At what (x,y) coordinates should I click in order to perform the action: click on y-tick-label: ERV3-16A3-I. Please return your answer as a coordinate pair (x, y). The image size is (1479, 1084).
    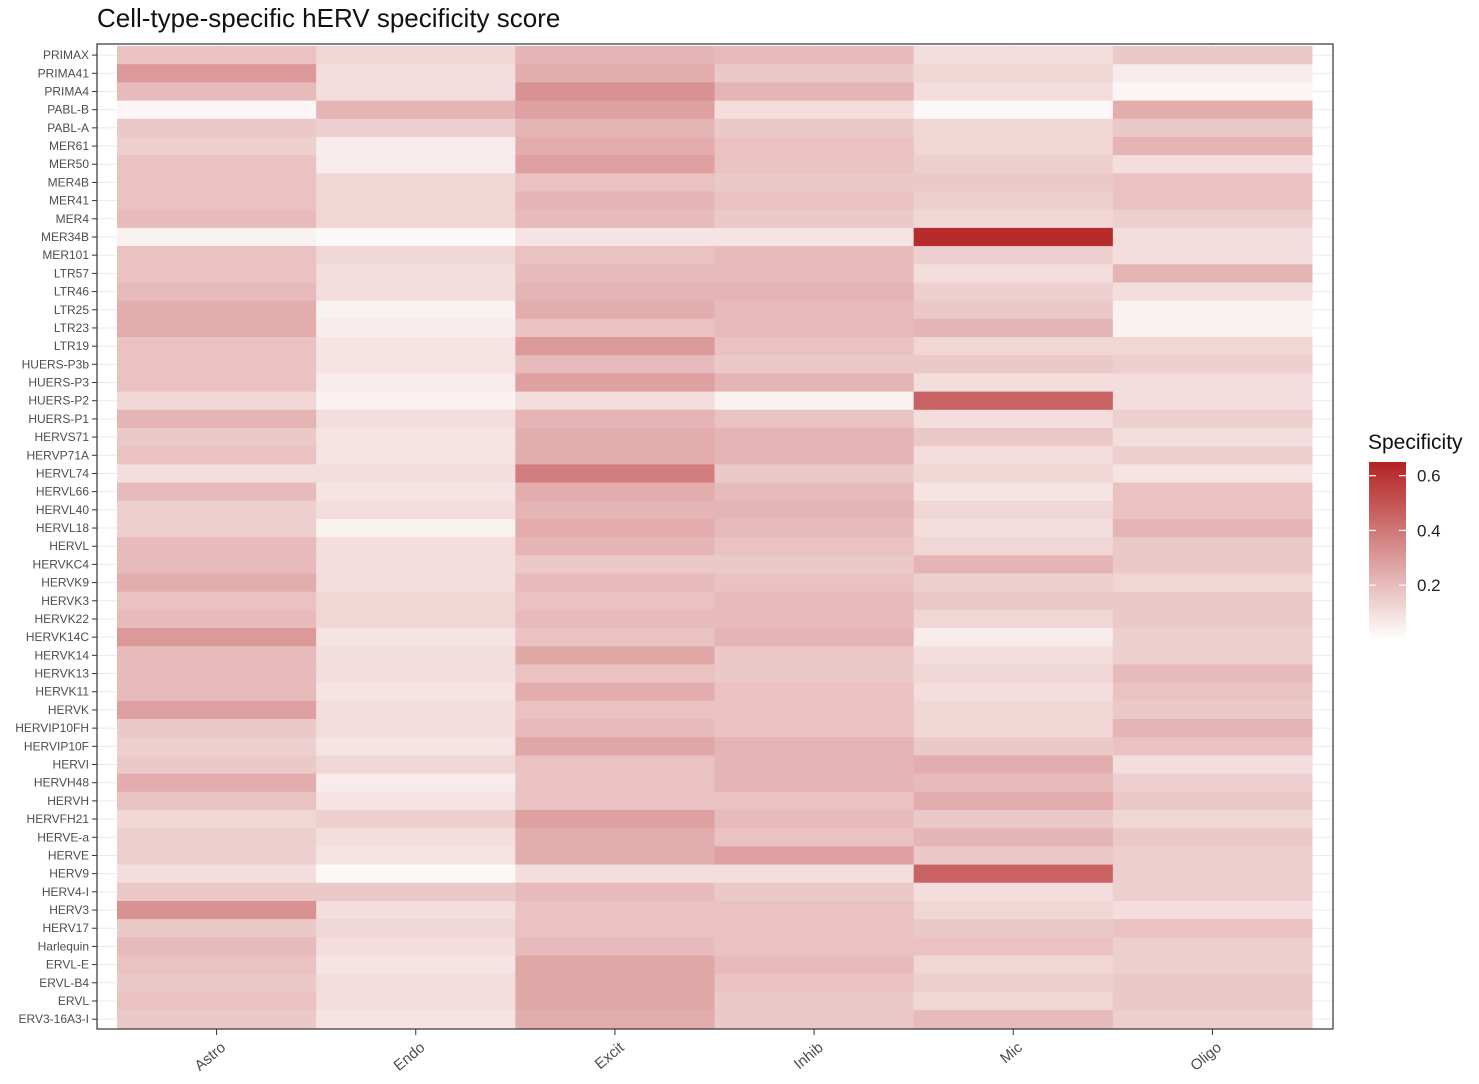
    Looking at the image, I should click on (54, 1019).